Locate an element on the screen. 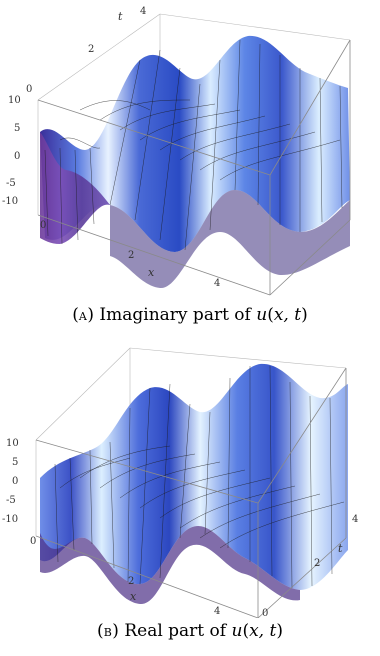 This screenshot has width=380, height=656. caption-label: B is located at coordinates (108, 632).